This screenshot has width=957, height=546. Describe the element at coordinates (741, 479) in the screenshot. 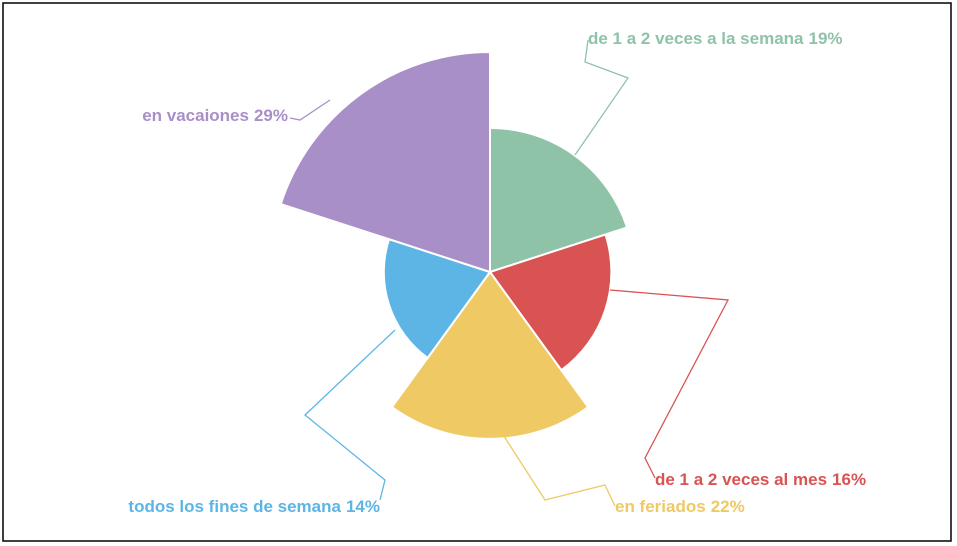

I see `category-label: de 1 a 2 veces al mes` at that location.